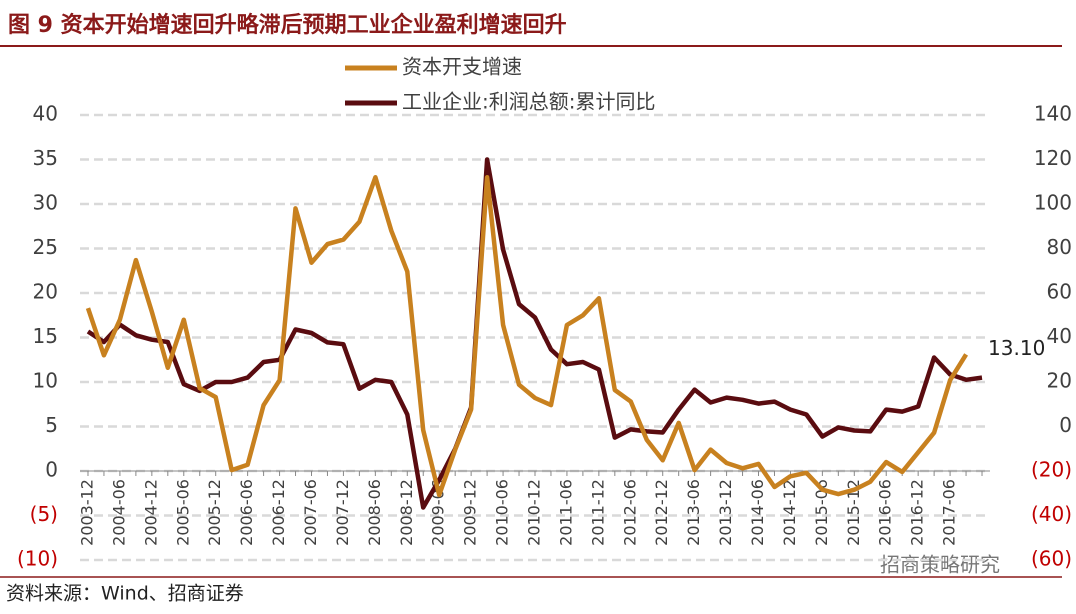 The image size is (1076, 614). Describe the element at coordinates (51, 425) in the screenshot. I see `y-tick-label: 5` at that location.